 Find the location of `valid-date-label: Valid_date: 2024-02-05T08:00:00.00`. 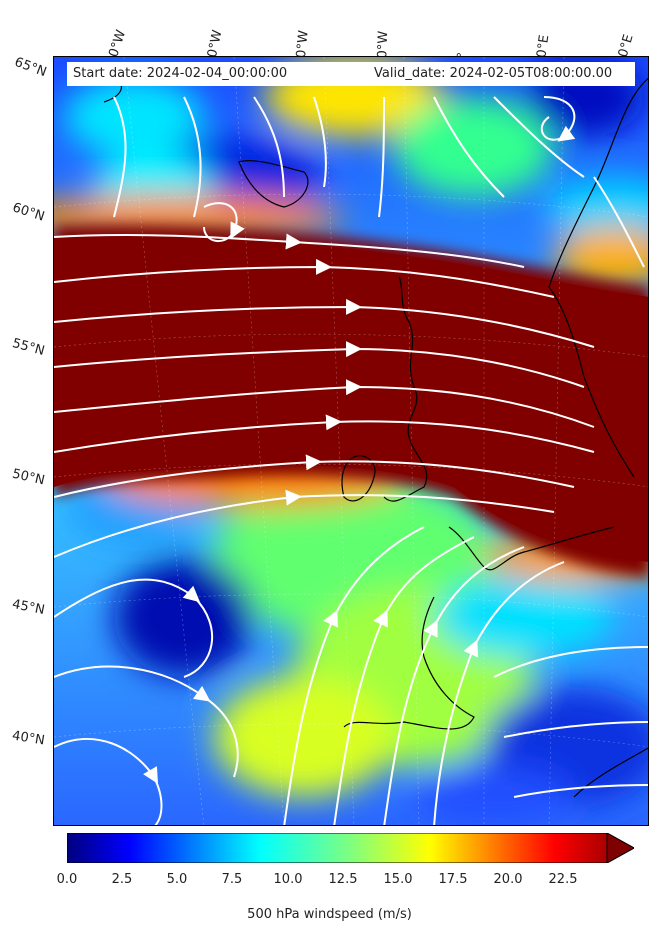

valid-date-label: Valid_date: 2024-02-05T08:00:00.00 is located at coordinates (501, 74).